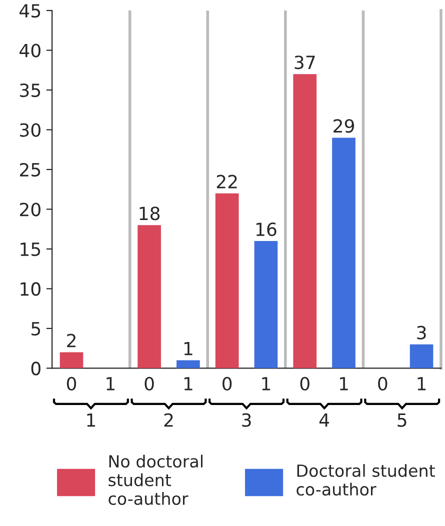 The width and height of the screenshot is (445, 526). I want to click on text: 1, so click(91, 420).